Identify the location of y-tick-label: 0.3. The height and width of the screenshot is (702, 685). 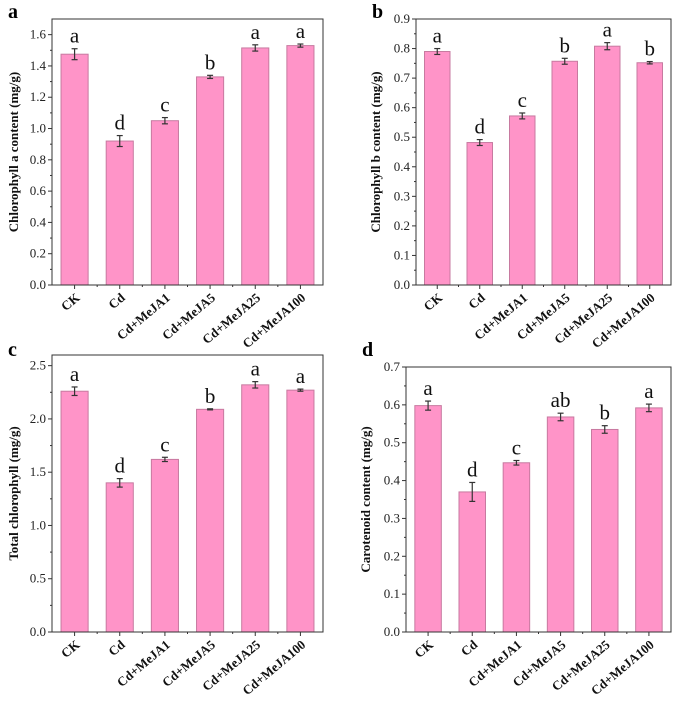
(402, 195).